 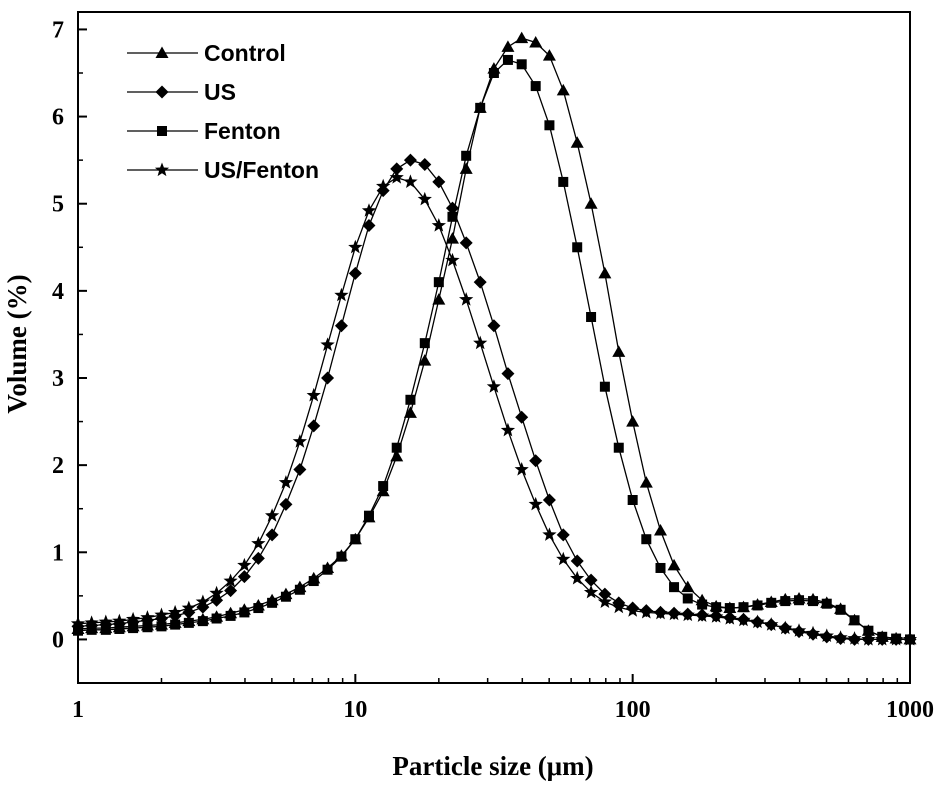 What do you see at coordinates (78, 710) in the screenshot?
I see `x-tick-label: 1` at bounding box center [78, 710].